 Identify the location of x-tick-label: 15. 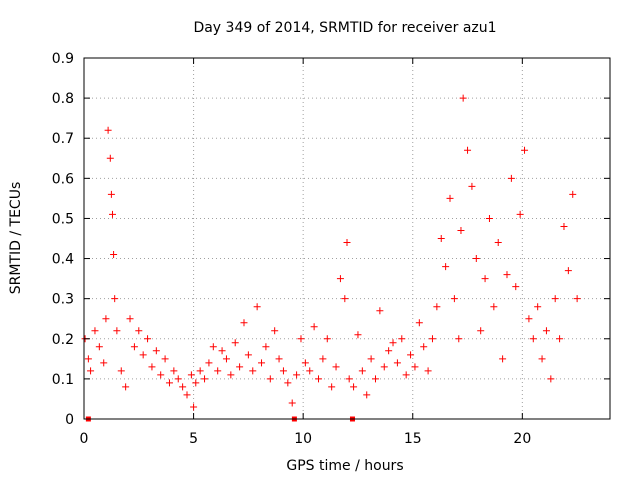
(413, 439).